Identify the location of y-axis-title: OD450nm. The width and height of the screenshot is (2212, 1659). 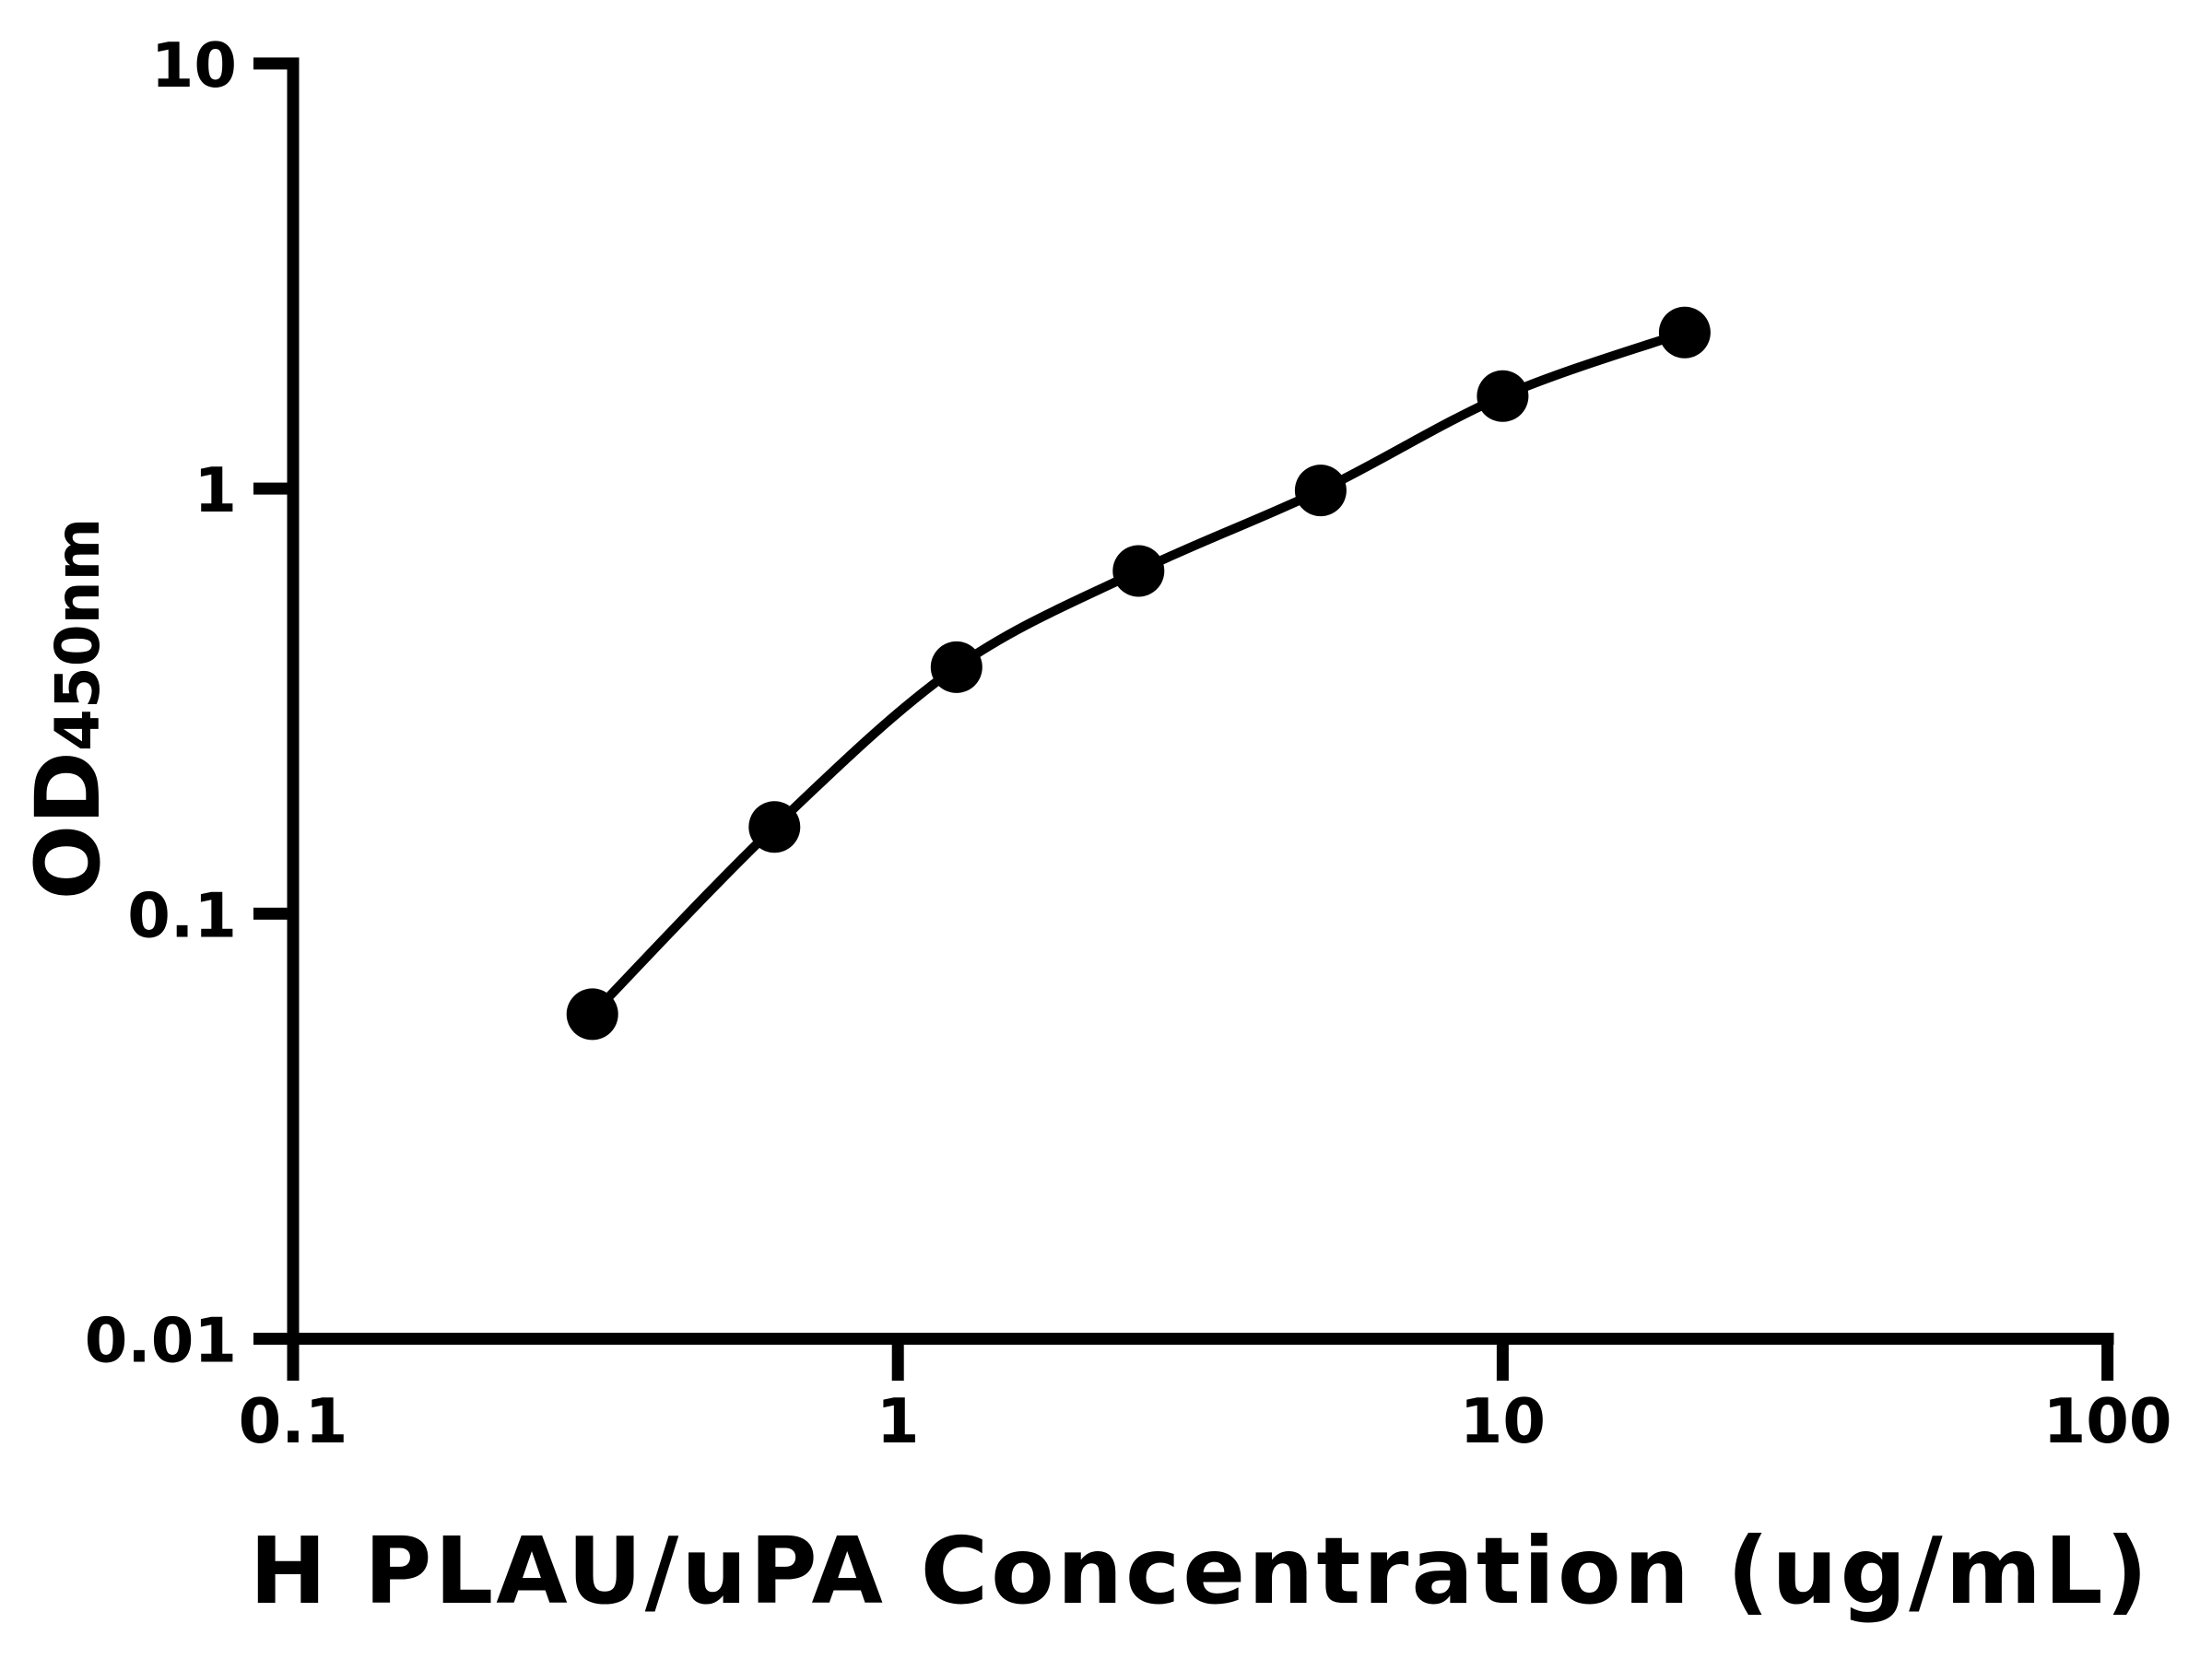
(68, 709).